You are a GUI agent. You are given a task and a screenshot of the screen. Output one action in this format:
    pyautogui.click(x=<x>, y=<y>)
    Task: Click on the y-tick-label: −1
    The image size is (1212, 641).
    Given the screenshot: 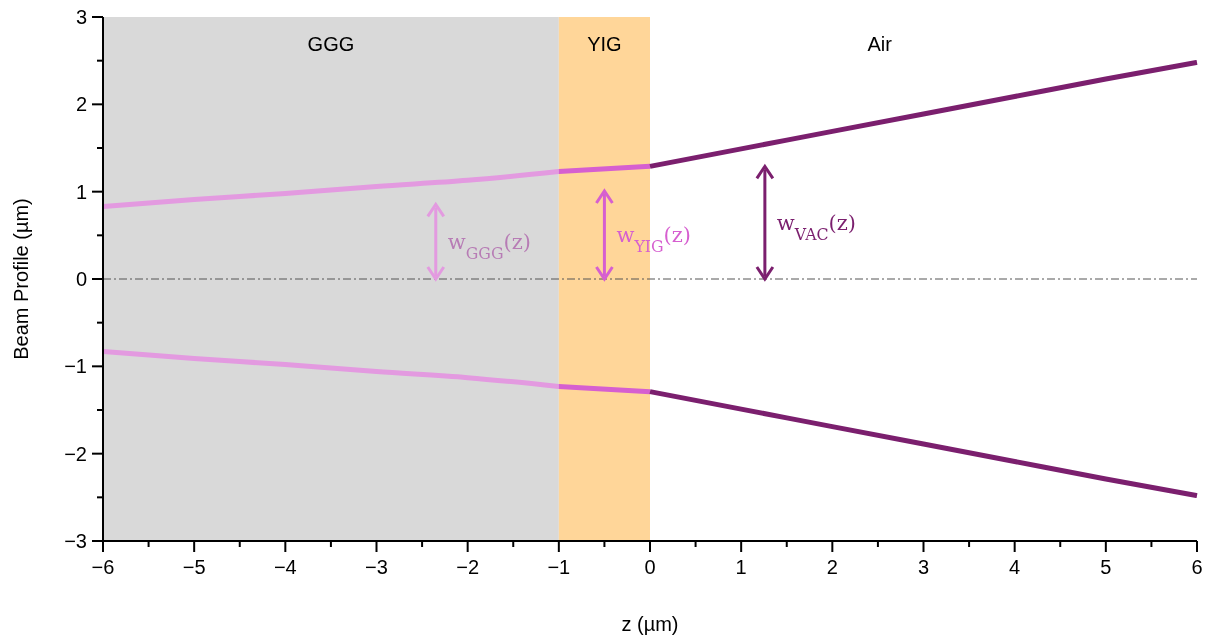 What is the action you would take?
    pyautogui.click(x=75, y=366)
    